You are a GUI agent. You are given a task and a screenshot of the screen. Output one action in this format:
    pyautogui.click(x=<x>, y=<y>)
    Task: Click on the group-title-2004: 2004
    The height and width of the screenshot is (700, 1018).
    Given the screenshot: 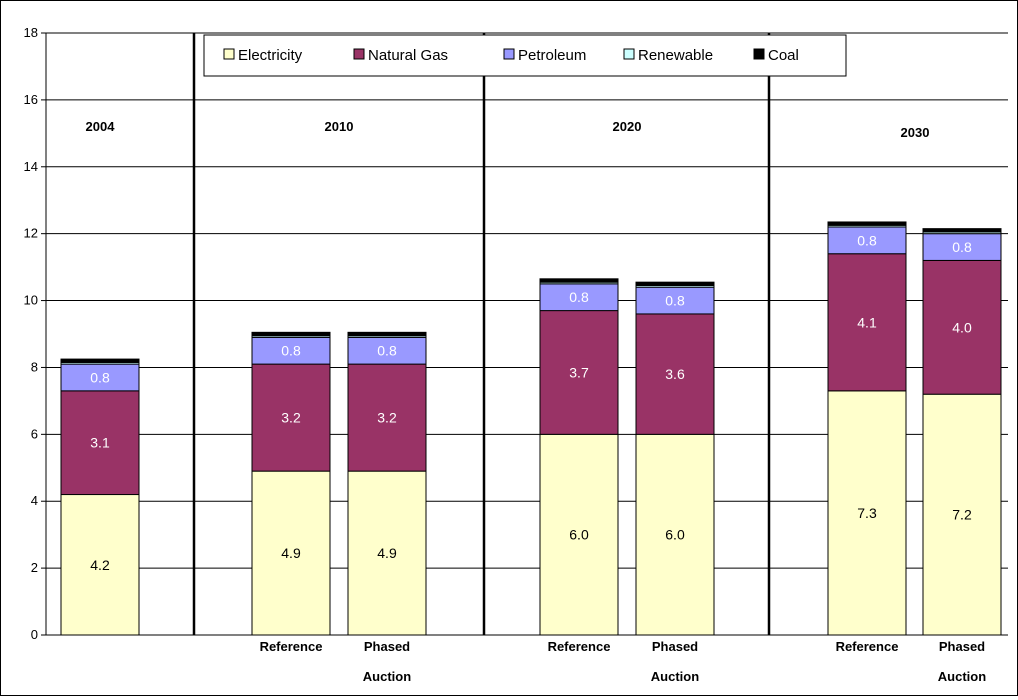 What is the action you would take?
    pyautogui.click(x=101, y=126)
    